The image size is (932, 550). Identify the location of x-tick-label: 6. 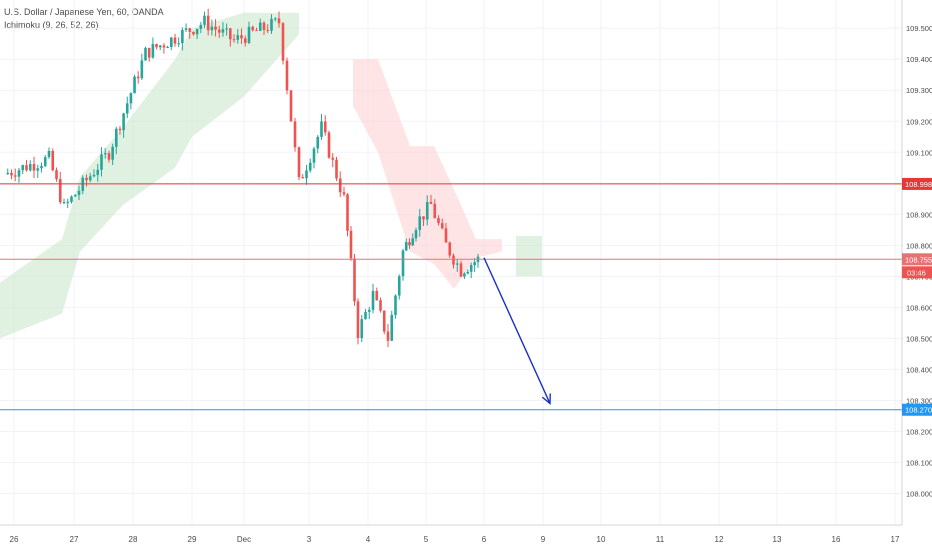
(484, 539).